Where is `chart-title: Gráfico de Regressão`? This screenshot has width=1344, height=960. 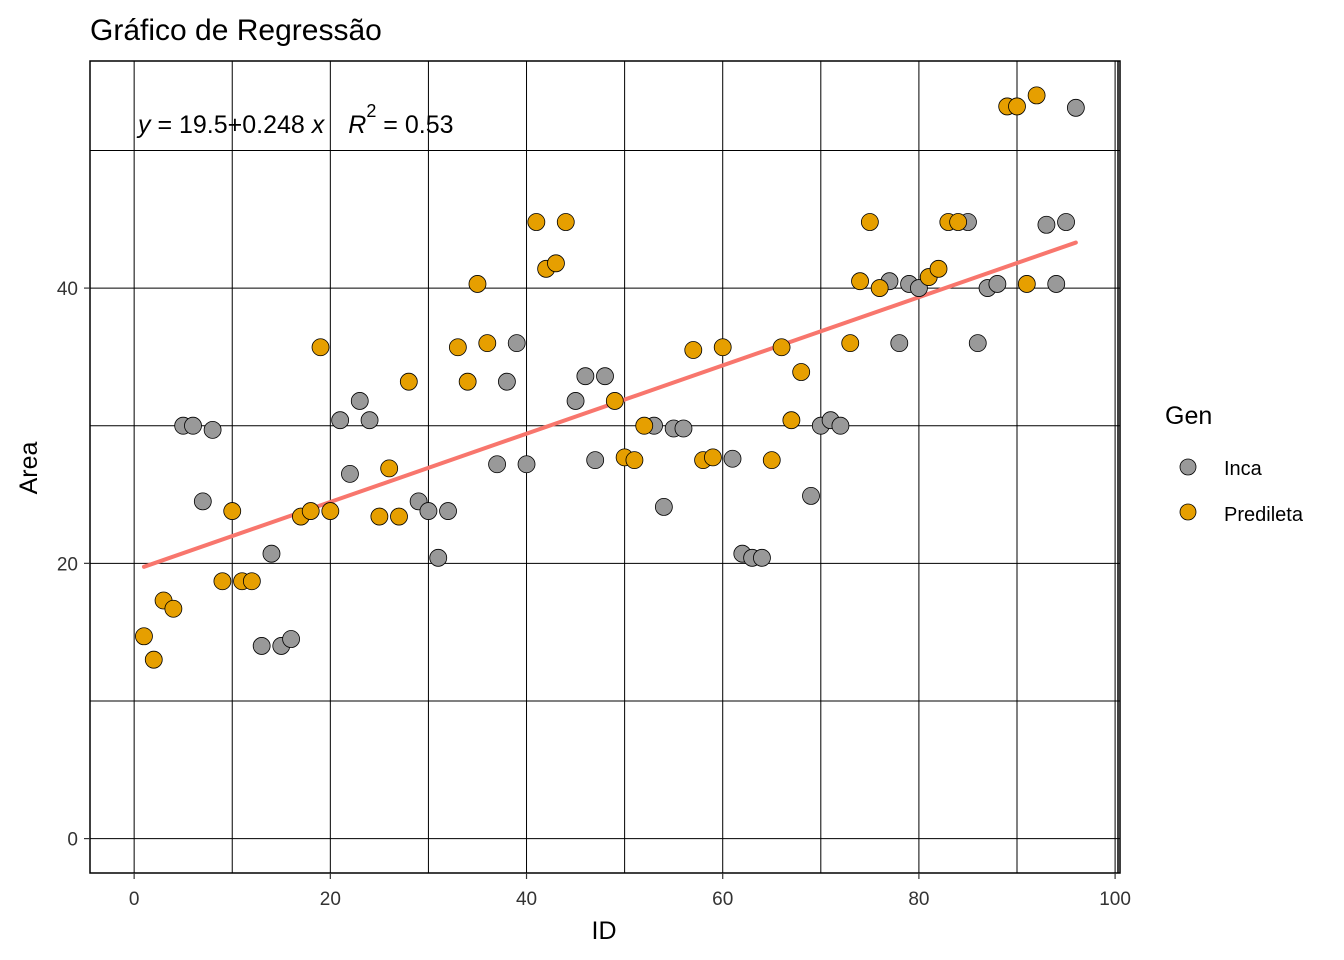
chart-title: Gráfico de Regressão is located at coordinates (236, 30).